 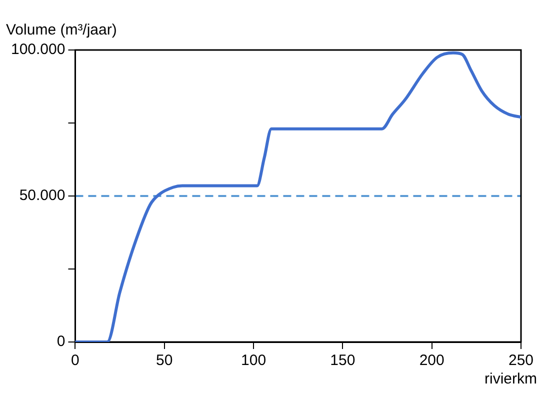 I want to click on x-tick-label: 150, so click(x=343, y=361).